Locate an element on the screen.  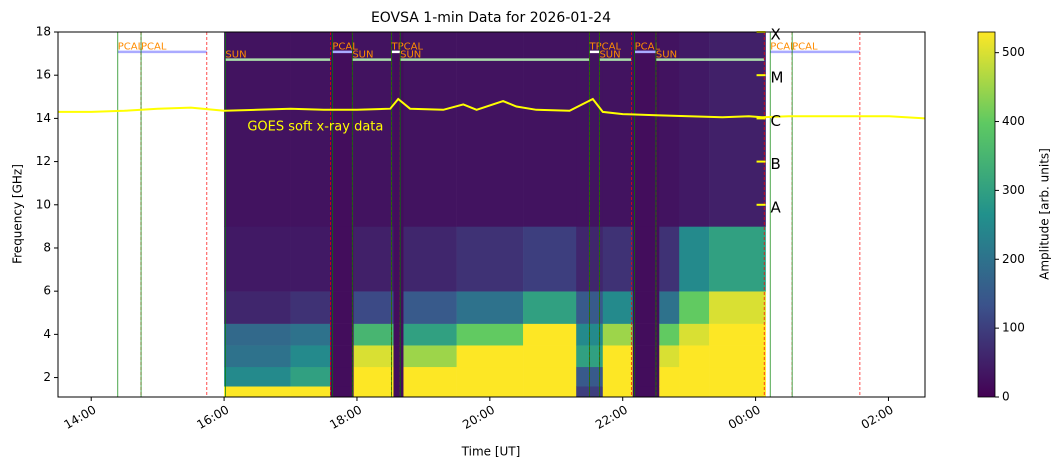
chart-title: EOVSA 1-min Data for 2026-01-24 is located at coordinates (491, 18).